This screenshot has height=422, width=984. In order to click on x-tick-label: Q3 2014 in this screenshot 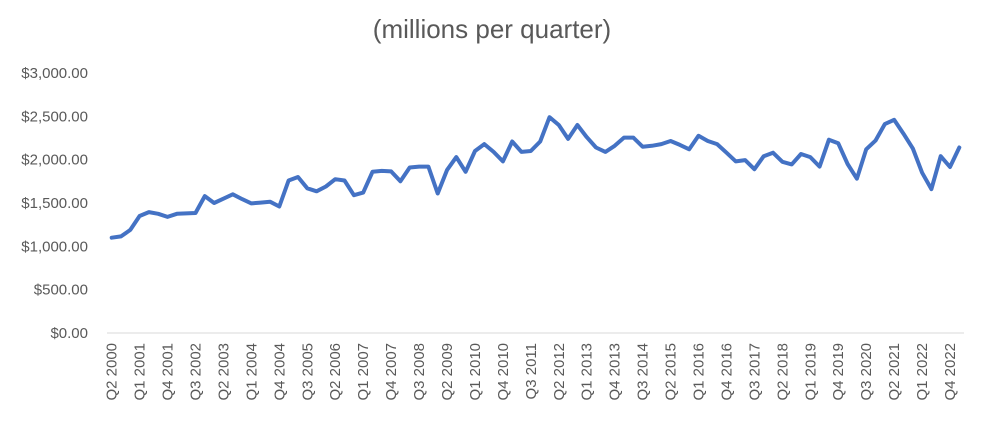, I will do `click(643, 372)`.